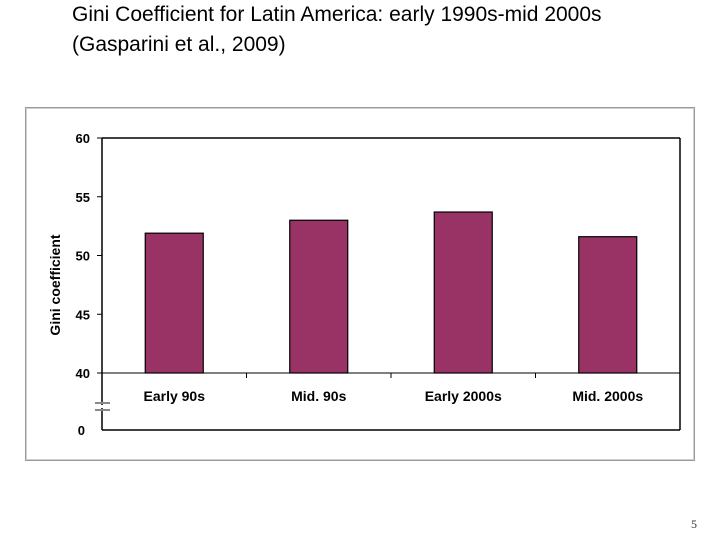 This screenshot has height=540, width=720. What do you see at coordinates (179, 44) in the screenshot?
I see `slide-title-line-2: (Gasparini et al., 2009)` at bounding box center [179, 44].